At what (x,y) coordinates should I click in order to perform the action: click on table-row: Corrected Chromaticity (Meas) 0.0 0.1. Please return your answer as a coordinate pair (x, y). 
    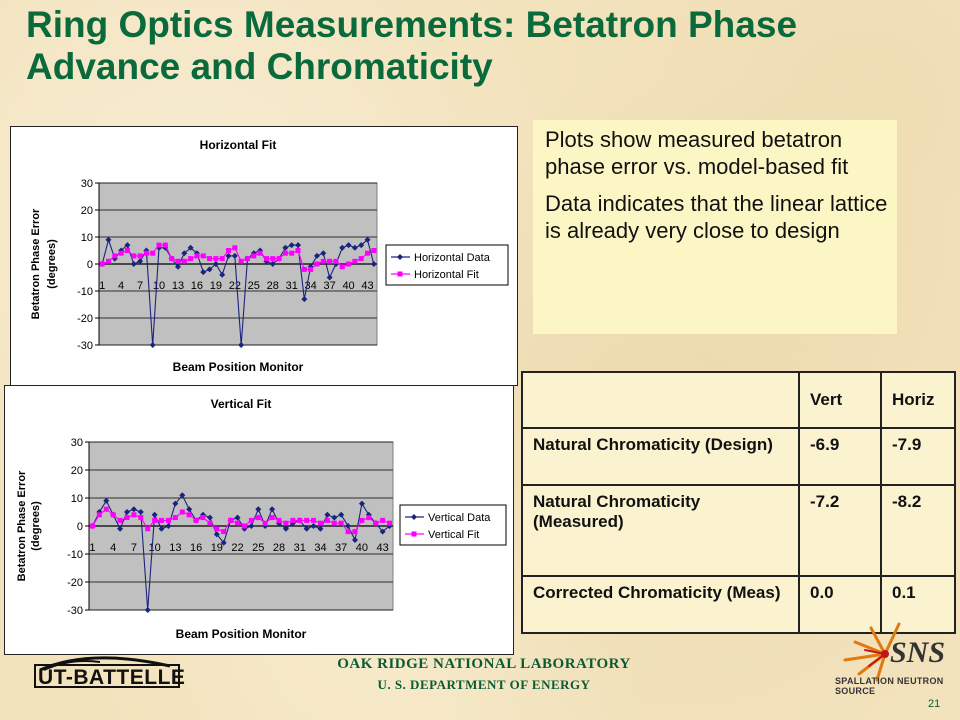
    Looking at the image, I should click on (738, 604).